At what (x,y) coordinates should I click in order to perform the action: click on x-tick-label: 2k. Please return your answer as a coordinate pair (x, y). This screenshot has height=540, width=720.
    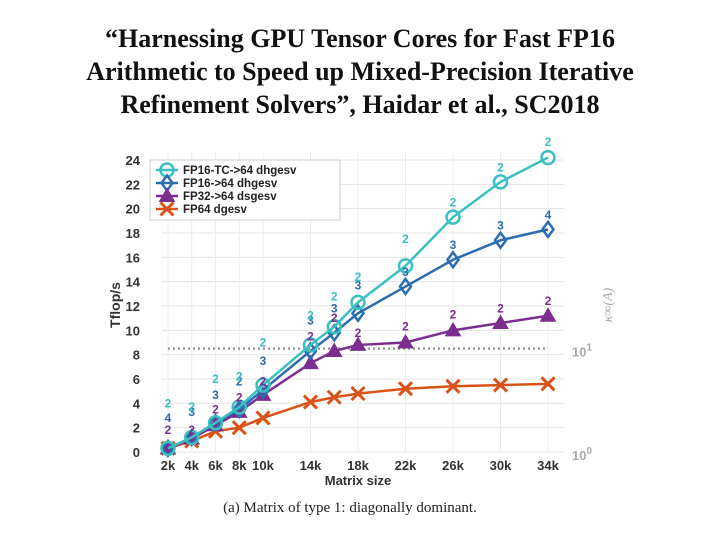
    Looking at the image, I should click on (168, 465).